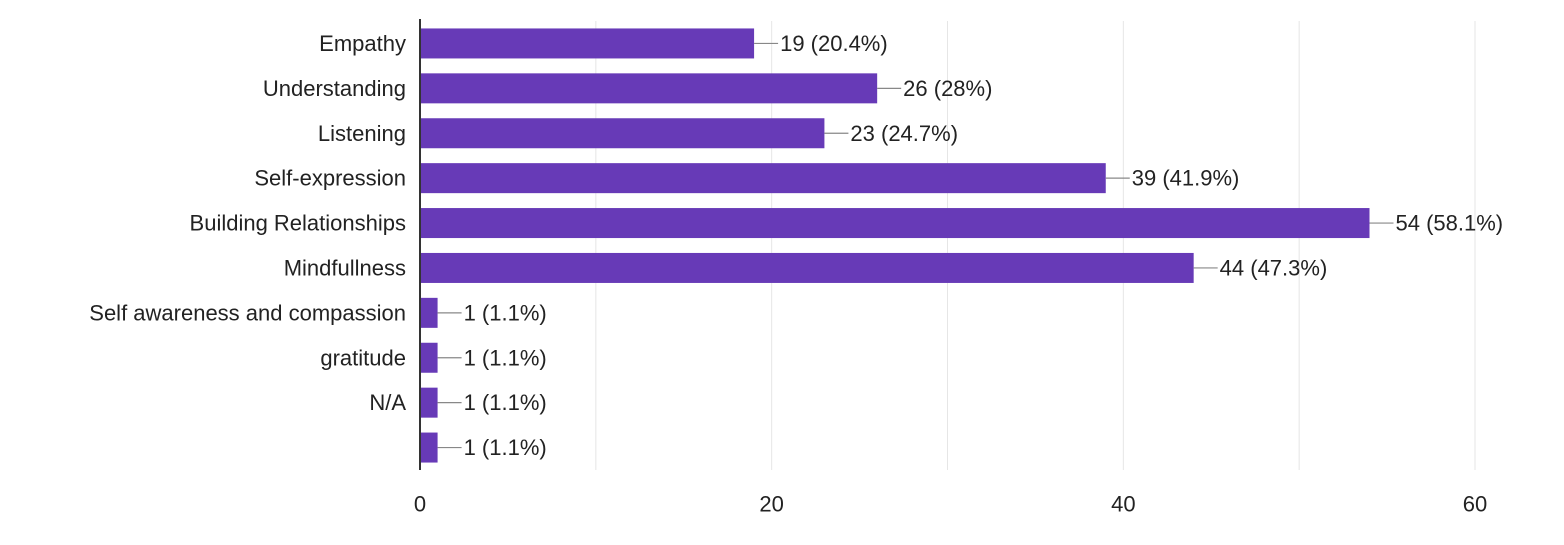 This screenshot has height=545, width=1564. Describe the element at coordinates (1186, 178) in the screenshot. I see `data-label: 39 (41.9%)` at that location.